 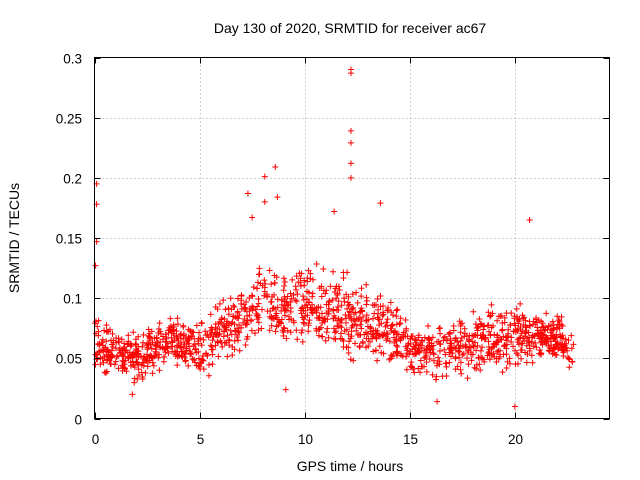 I want to click on y-tick-label: 0.1, so click(x=72, y=299).